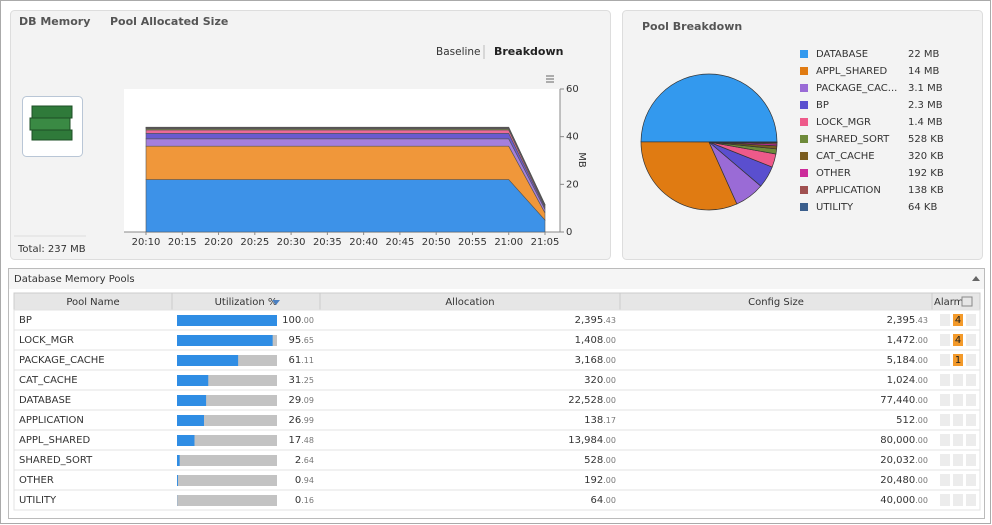 Image resolution: width=992 pixels, height=525 pixels. What do you see at coordinates (45, 400) in the screenshot?
I see `cell-name: DATABASE` at bounding box center [45, 400].